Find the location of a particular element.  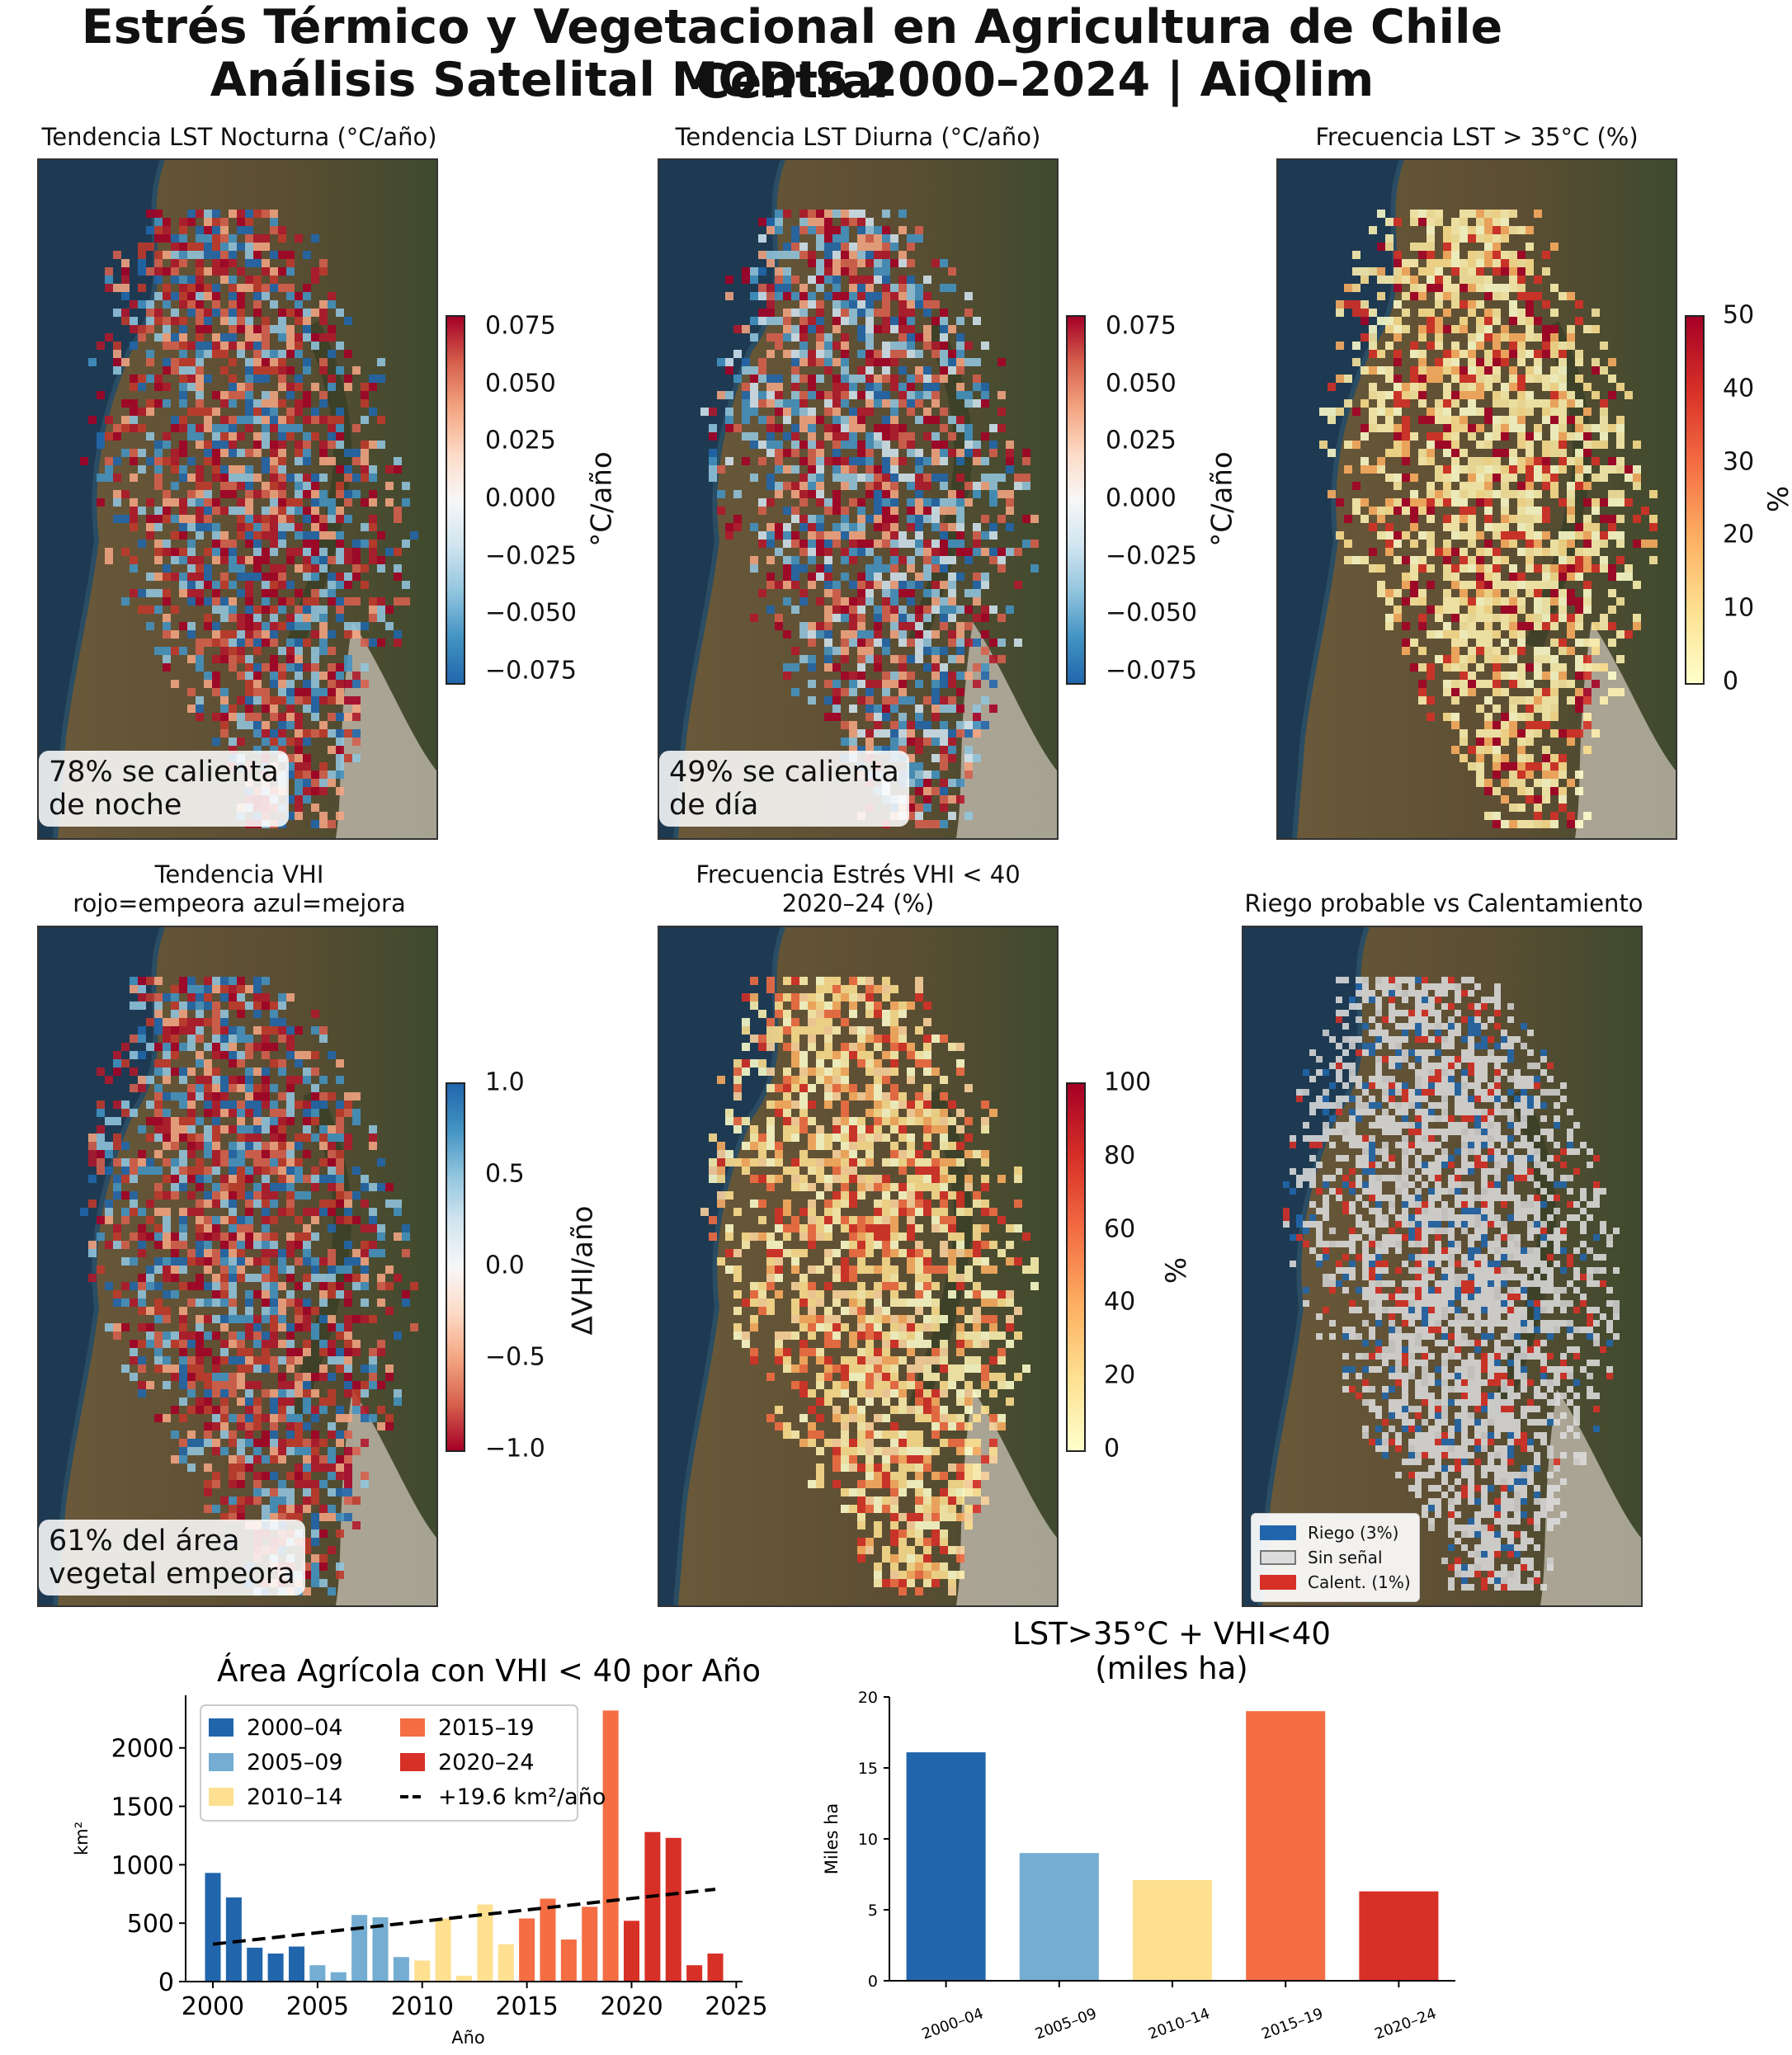

lst-day-colorbar is located at coordinates (1076, 500).